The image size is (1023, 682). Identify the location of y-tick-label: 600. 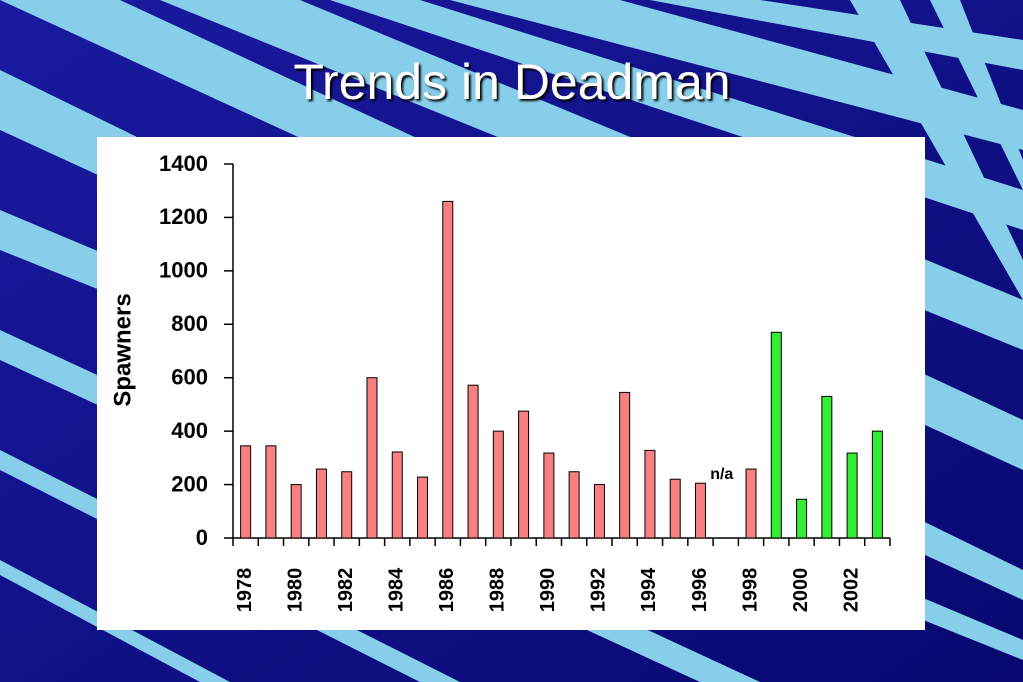
(189, 377).